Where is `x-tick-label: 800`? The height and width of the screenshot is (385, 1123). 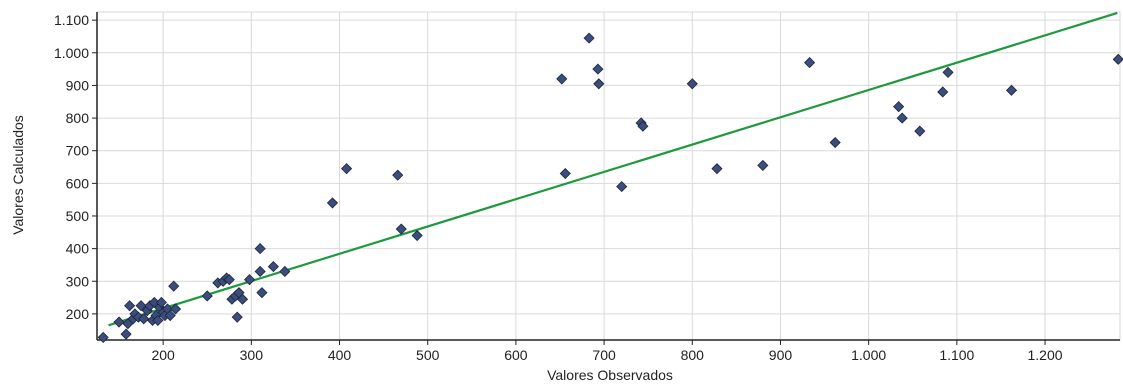
x-tick-label: 800 is located at coordinates (693, 355).